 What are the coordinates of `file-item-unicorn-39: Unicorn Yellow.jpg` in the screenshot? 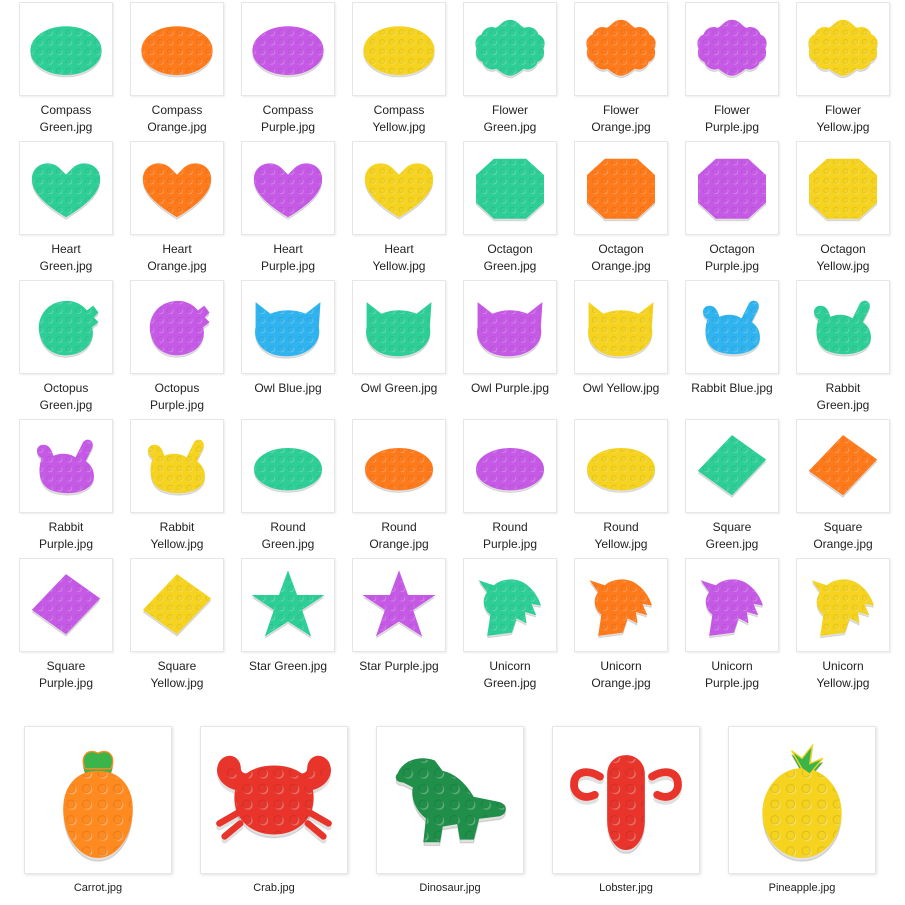 It's located at (843, 624).